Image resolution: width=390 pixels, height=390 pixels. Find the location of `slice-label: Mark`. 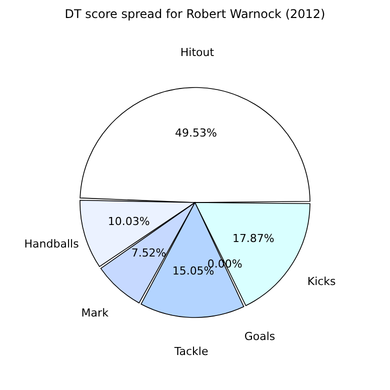

slice-label: Mark is located at coordinates (95, 313).